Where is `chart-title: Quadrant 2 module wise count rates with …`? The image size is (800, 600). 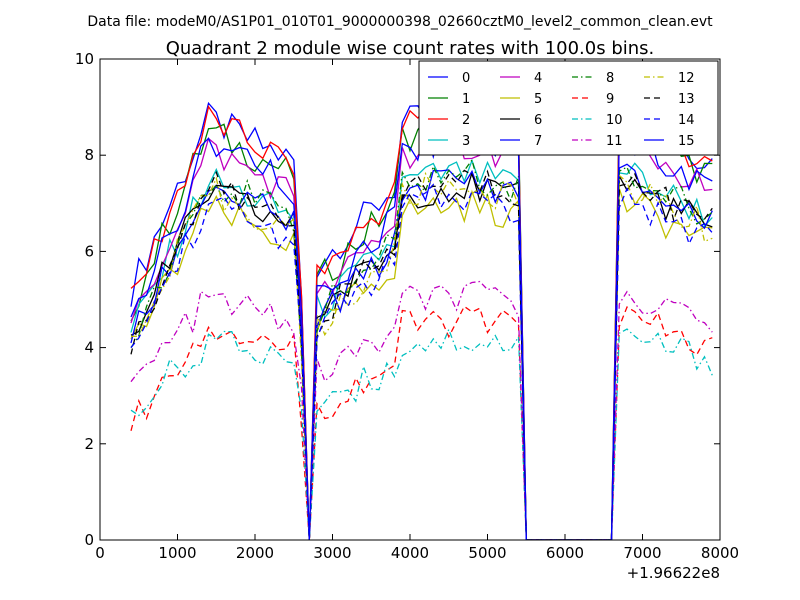 chart-title: Quadrant 2 module wise count rates with … is located at coordinates (410, 48).